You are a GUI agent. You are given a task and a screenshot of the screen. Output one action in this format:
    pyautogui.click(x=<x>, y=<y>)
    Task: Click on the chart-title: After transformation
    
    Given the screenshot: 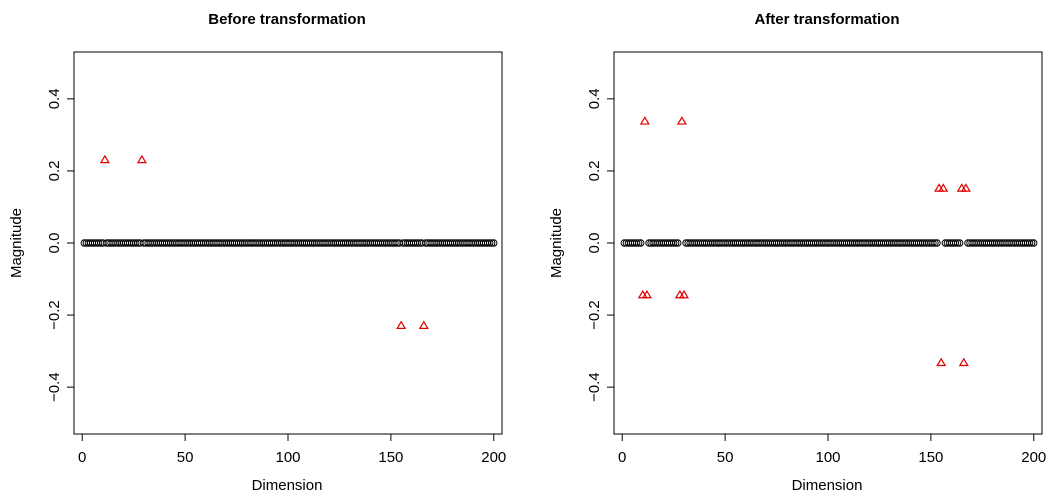 What is the action you would take?
    pyautogui.click(x=826, y=19)
    